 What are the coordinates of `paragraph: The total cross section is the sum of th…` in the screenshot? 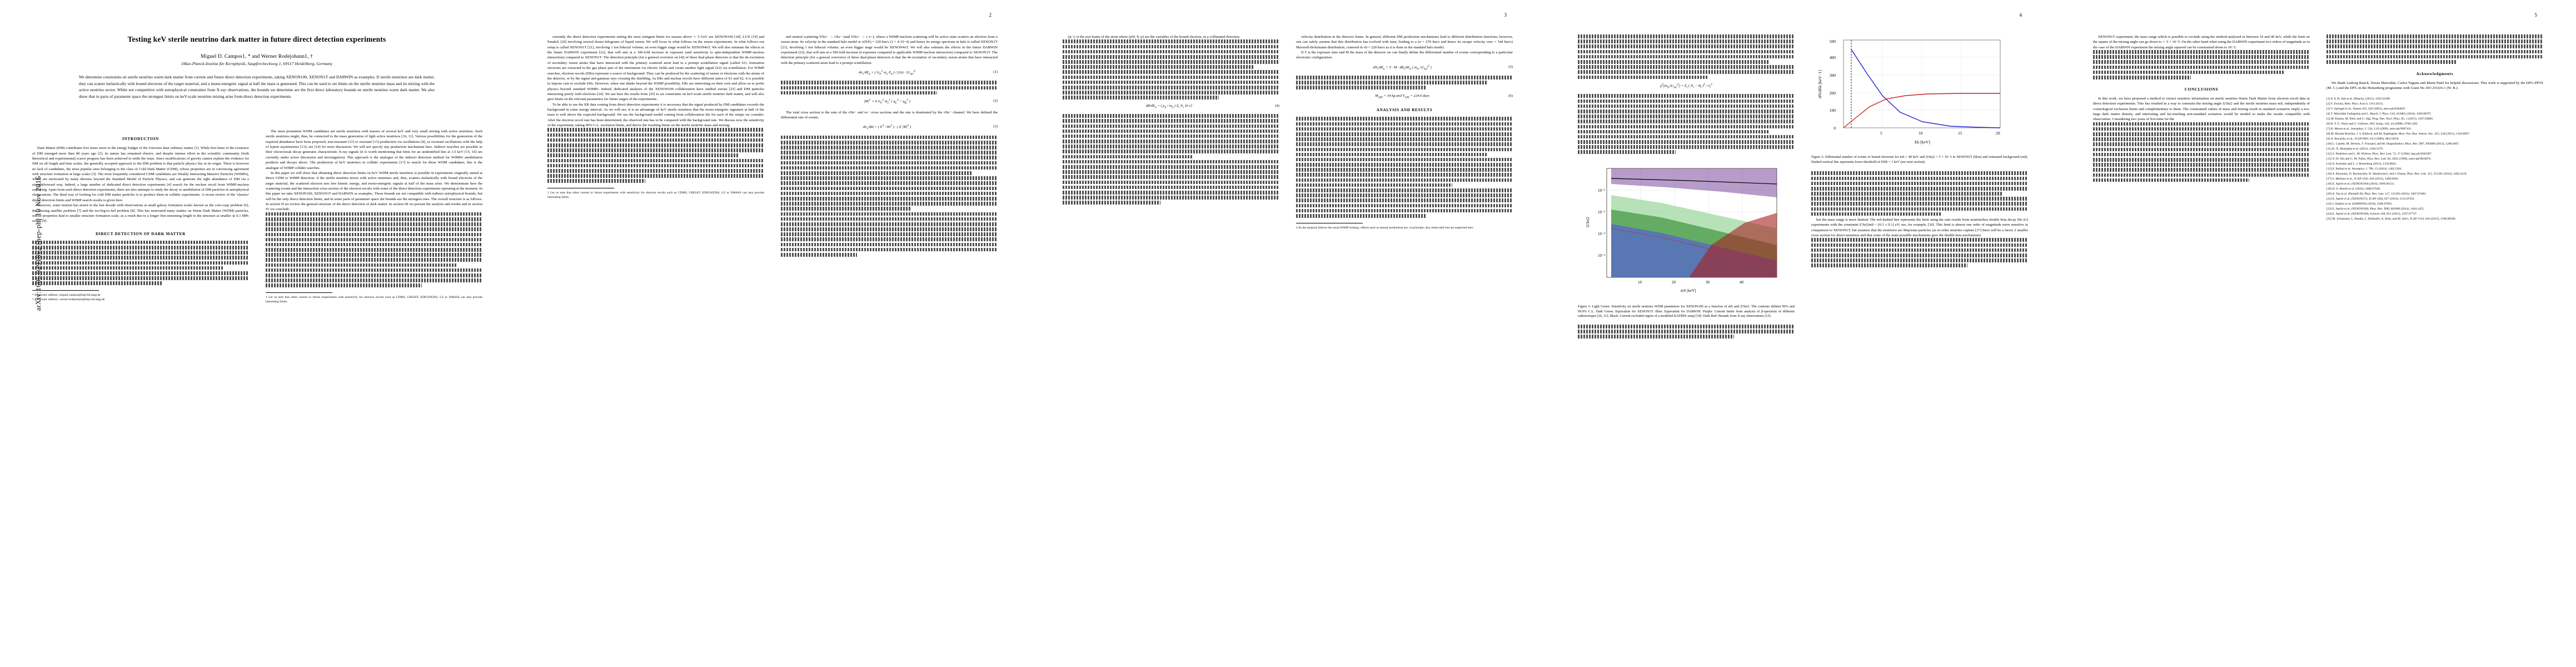 It's located at (889, 115).